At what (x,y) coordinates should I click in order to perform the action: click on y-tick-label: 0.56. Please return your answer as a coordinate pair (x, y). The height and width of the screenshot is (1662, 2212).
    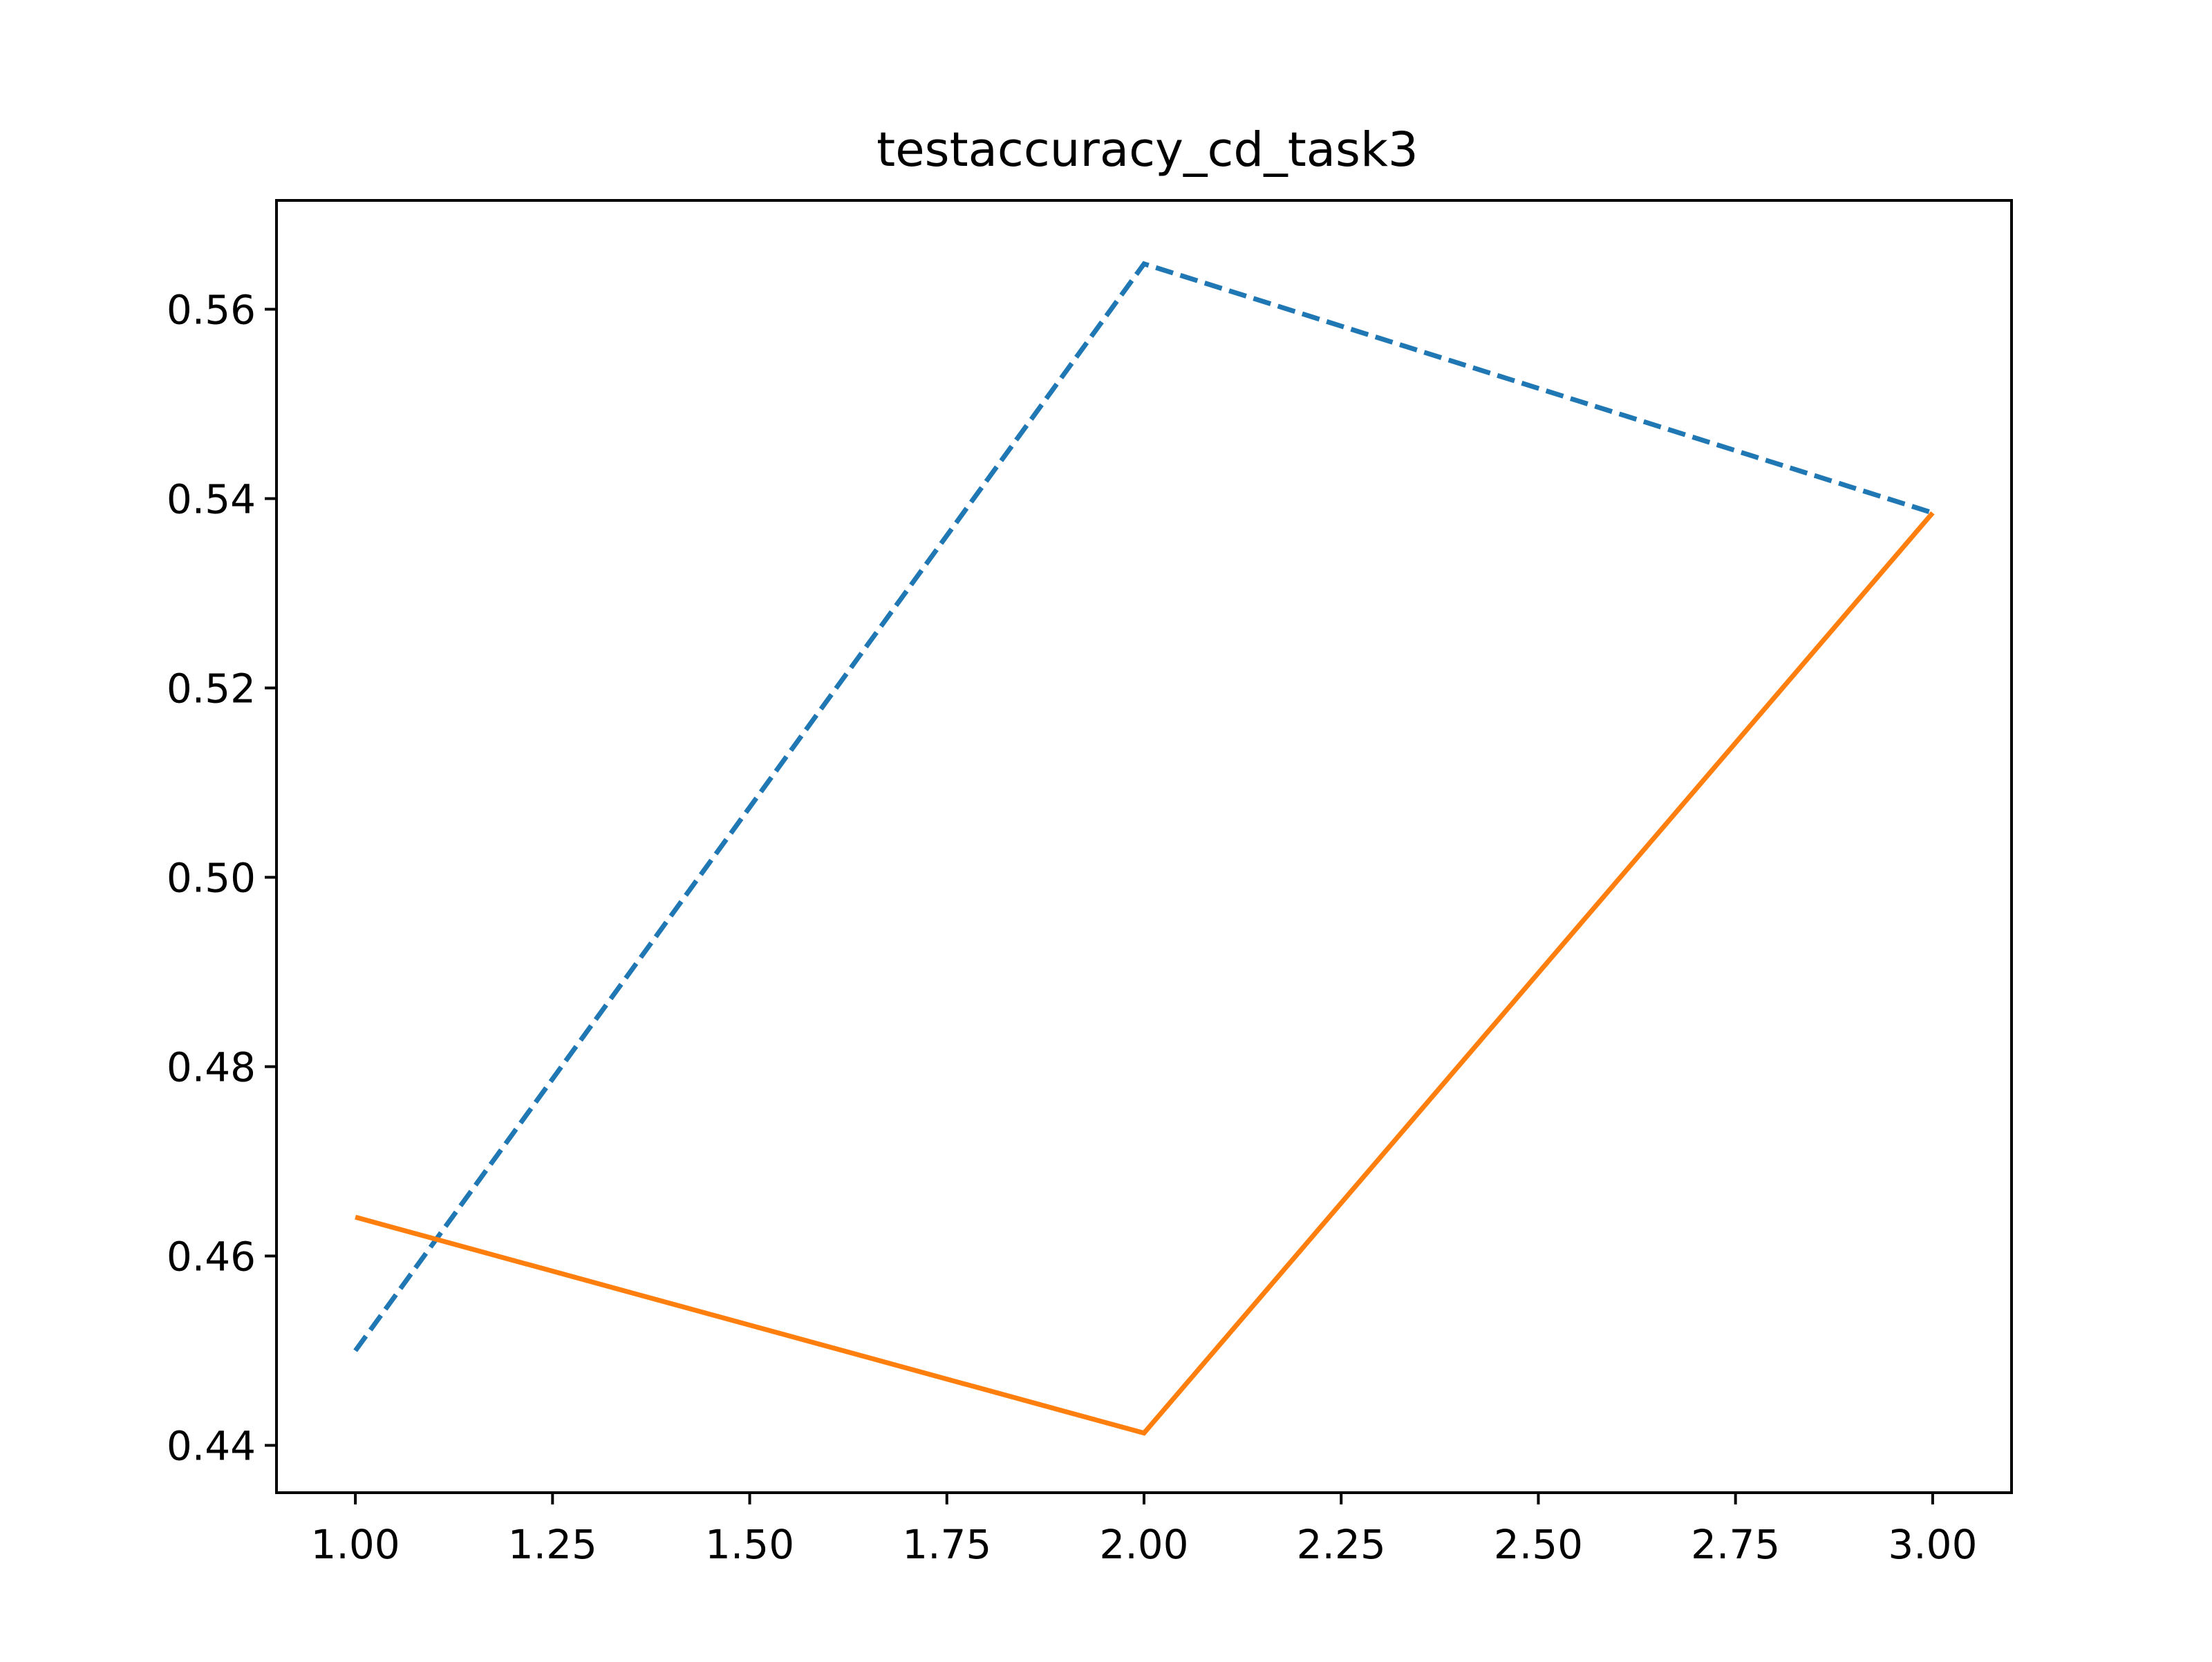
    Looking at the image, I should click on (211, 311).